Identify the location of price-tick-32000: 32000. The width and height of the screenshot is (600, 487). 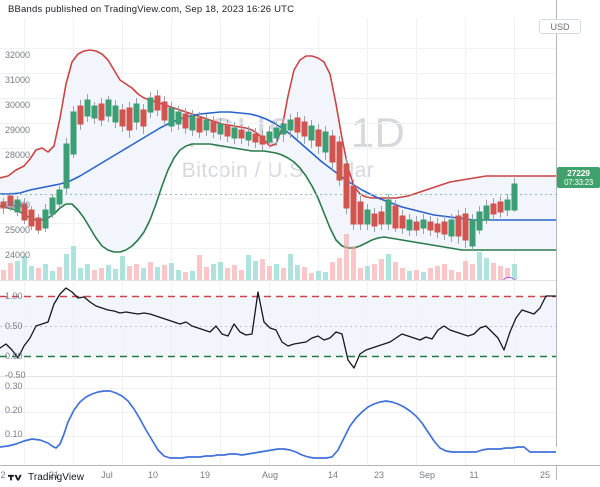
(18, 55).